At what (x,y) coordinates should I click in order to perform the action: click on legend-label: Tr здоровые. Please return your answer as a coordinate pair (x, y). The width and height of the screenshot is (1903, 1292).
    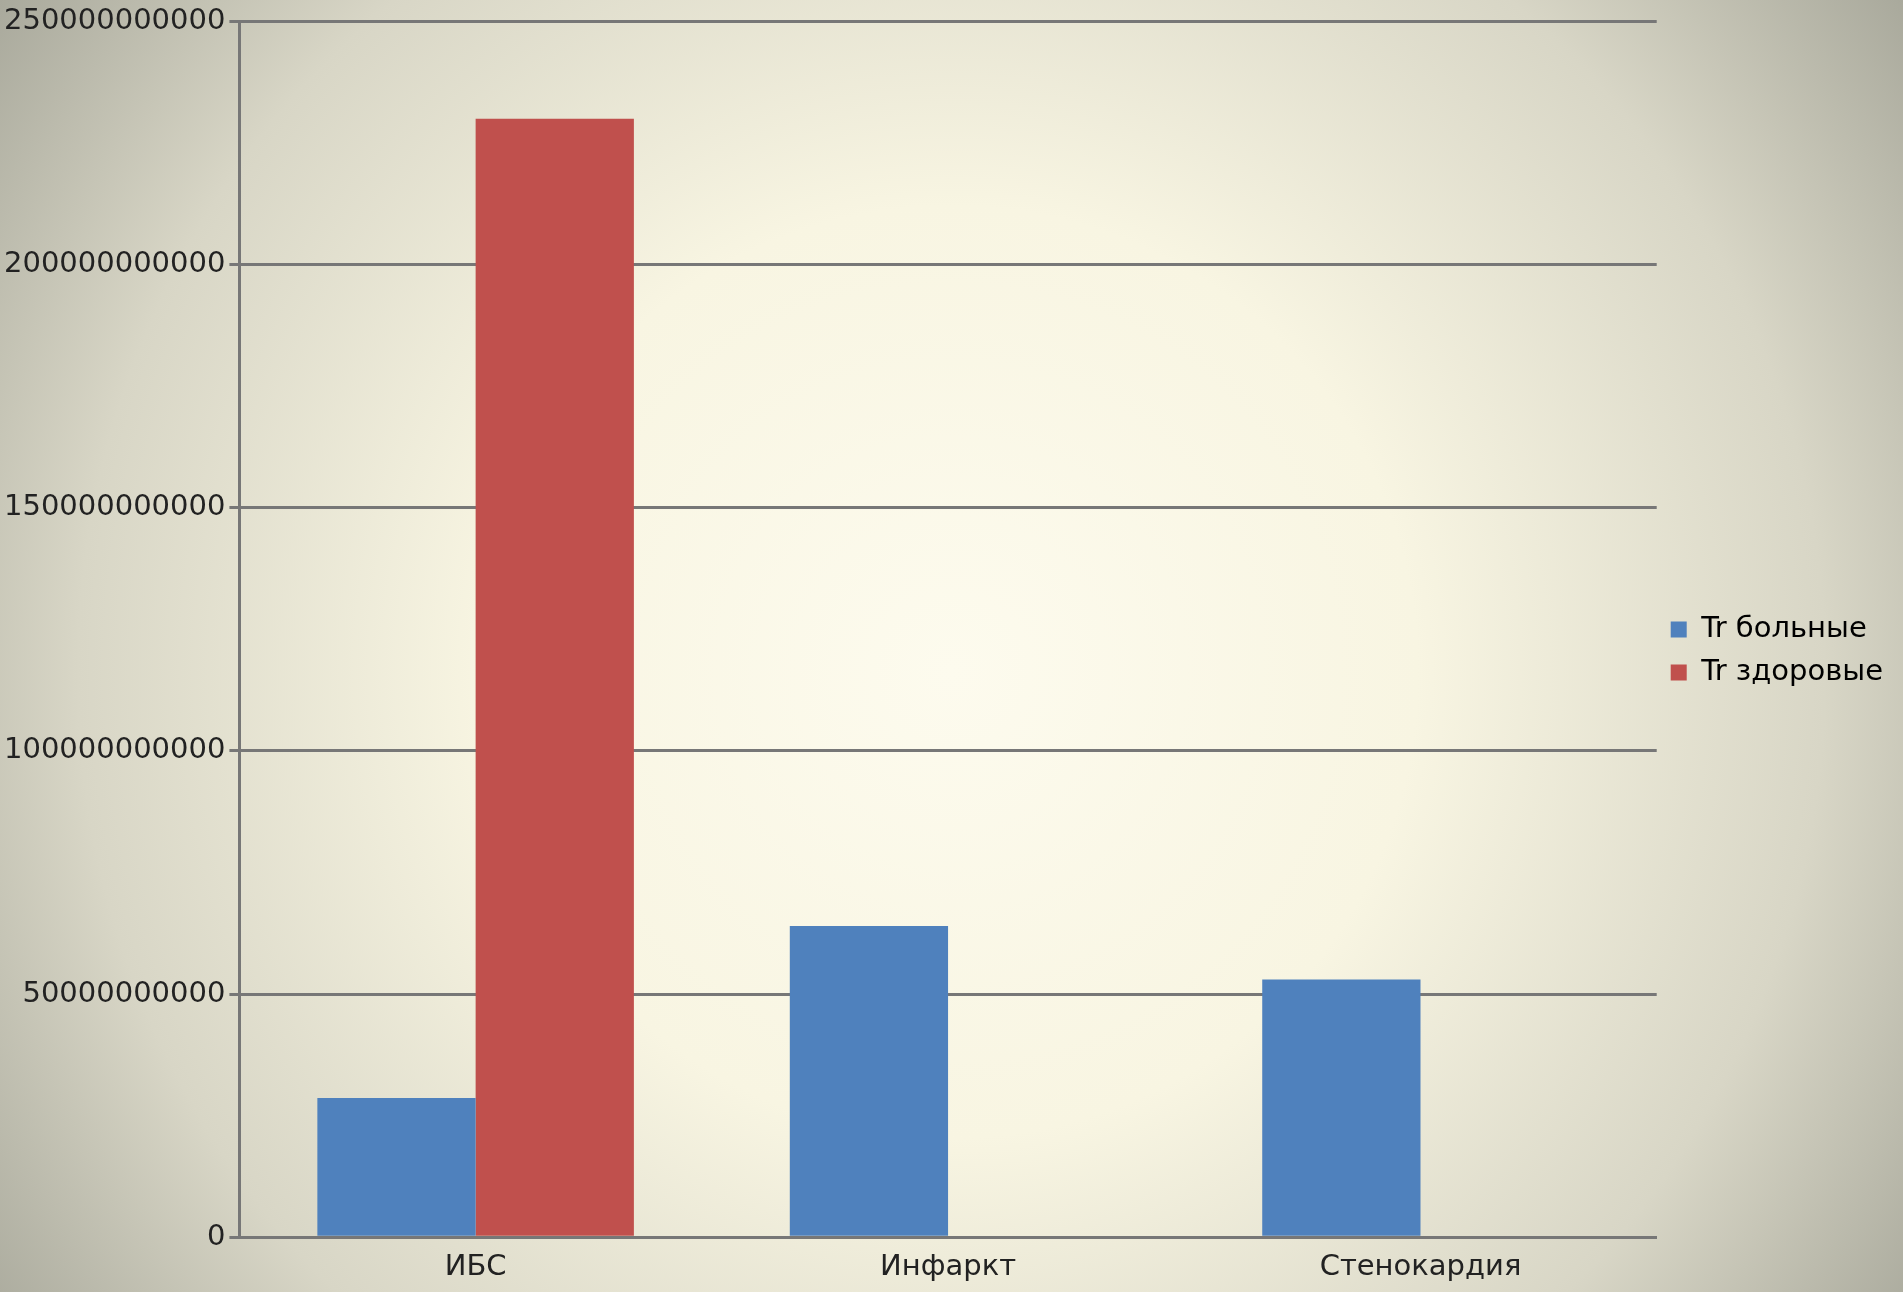
    Looking at the image, I should click on (1792, 670).